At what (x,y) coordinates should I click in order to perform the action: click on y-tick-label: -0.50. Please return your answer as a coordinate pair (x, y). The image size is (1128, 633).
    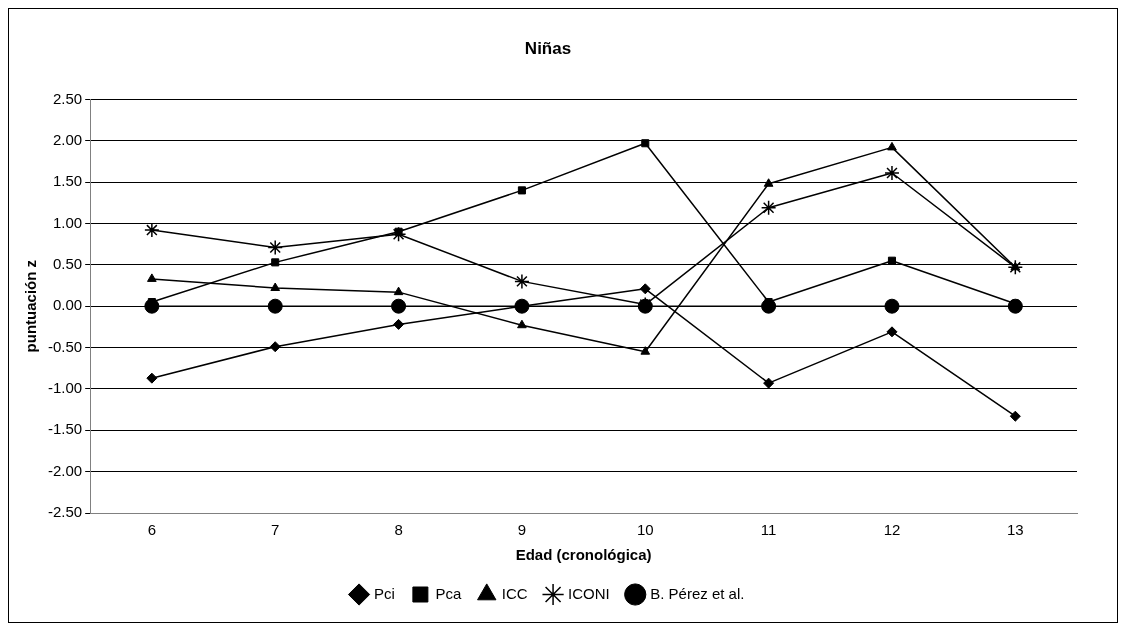
    Looking at the image, I should click on (65, 346).